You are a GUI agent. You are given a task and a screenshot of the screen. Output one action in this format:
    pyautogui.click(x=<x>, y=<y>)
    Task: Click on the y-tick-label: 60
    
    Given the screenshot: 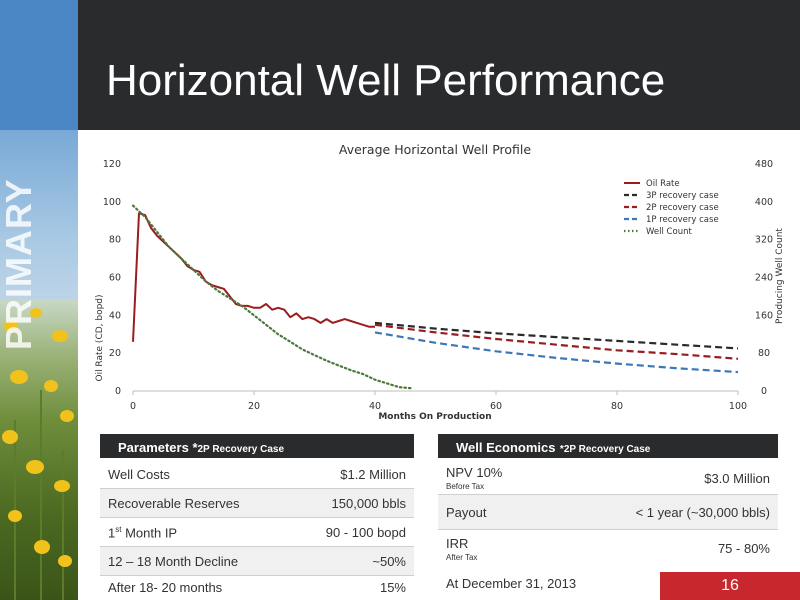 What is the action you would take?
    pyautogui.click(x=115, y=278)
    